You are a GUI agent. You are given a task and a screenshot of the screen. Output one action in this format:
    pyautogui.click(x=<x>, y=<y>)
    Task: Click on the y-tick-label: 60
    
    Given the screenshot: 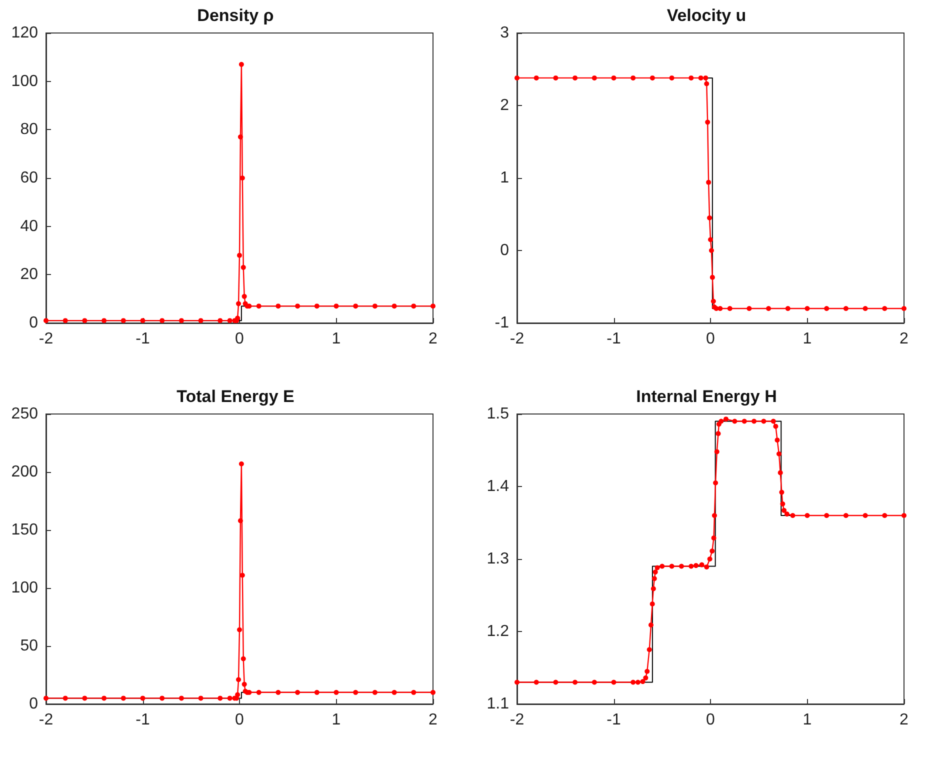 What is the action you would take?
    pyautogui.click(x=29, y=178)
    